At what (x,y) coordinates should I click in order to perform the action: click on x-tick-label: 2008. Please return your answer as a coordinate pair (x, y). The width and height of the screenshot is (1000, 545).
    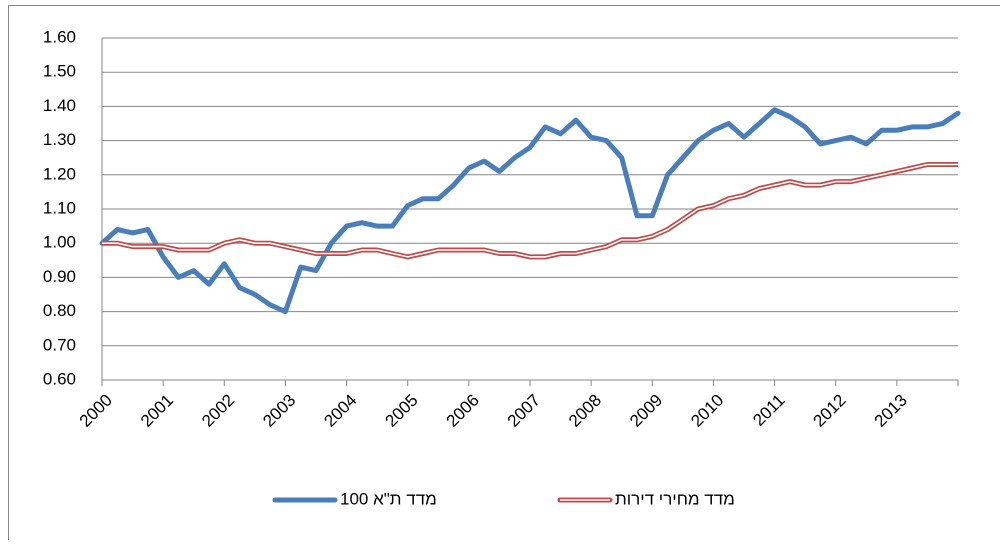
    Looking at the image, I should click on (585, 411).